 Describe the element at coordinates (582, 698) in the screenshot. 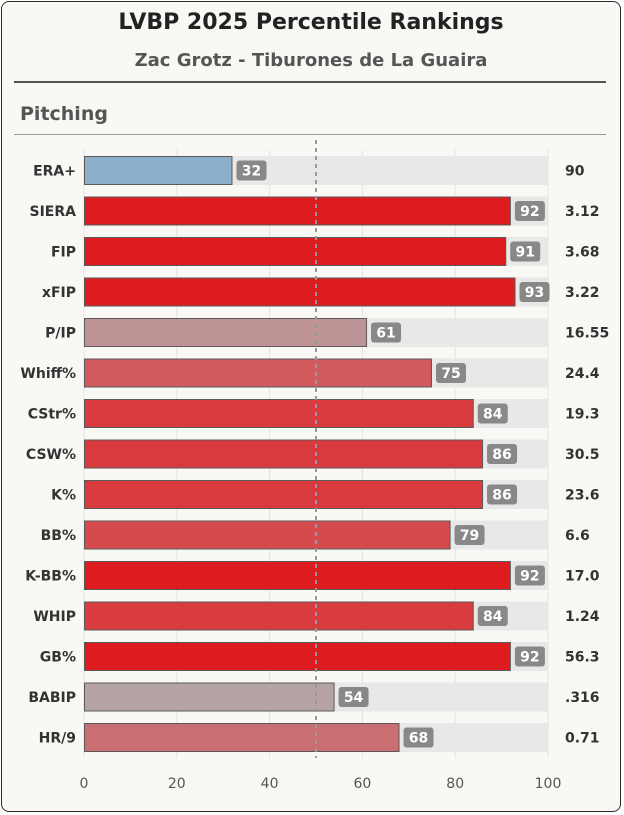

I see `stat-value: .316` at that location.